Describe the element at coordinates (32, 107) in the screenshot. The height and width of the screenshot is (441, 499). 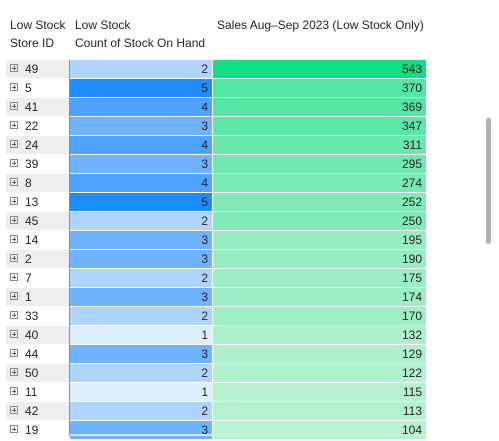
I see `store-id-value: 41` at that location.